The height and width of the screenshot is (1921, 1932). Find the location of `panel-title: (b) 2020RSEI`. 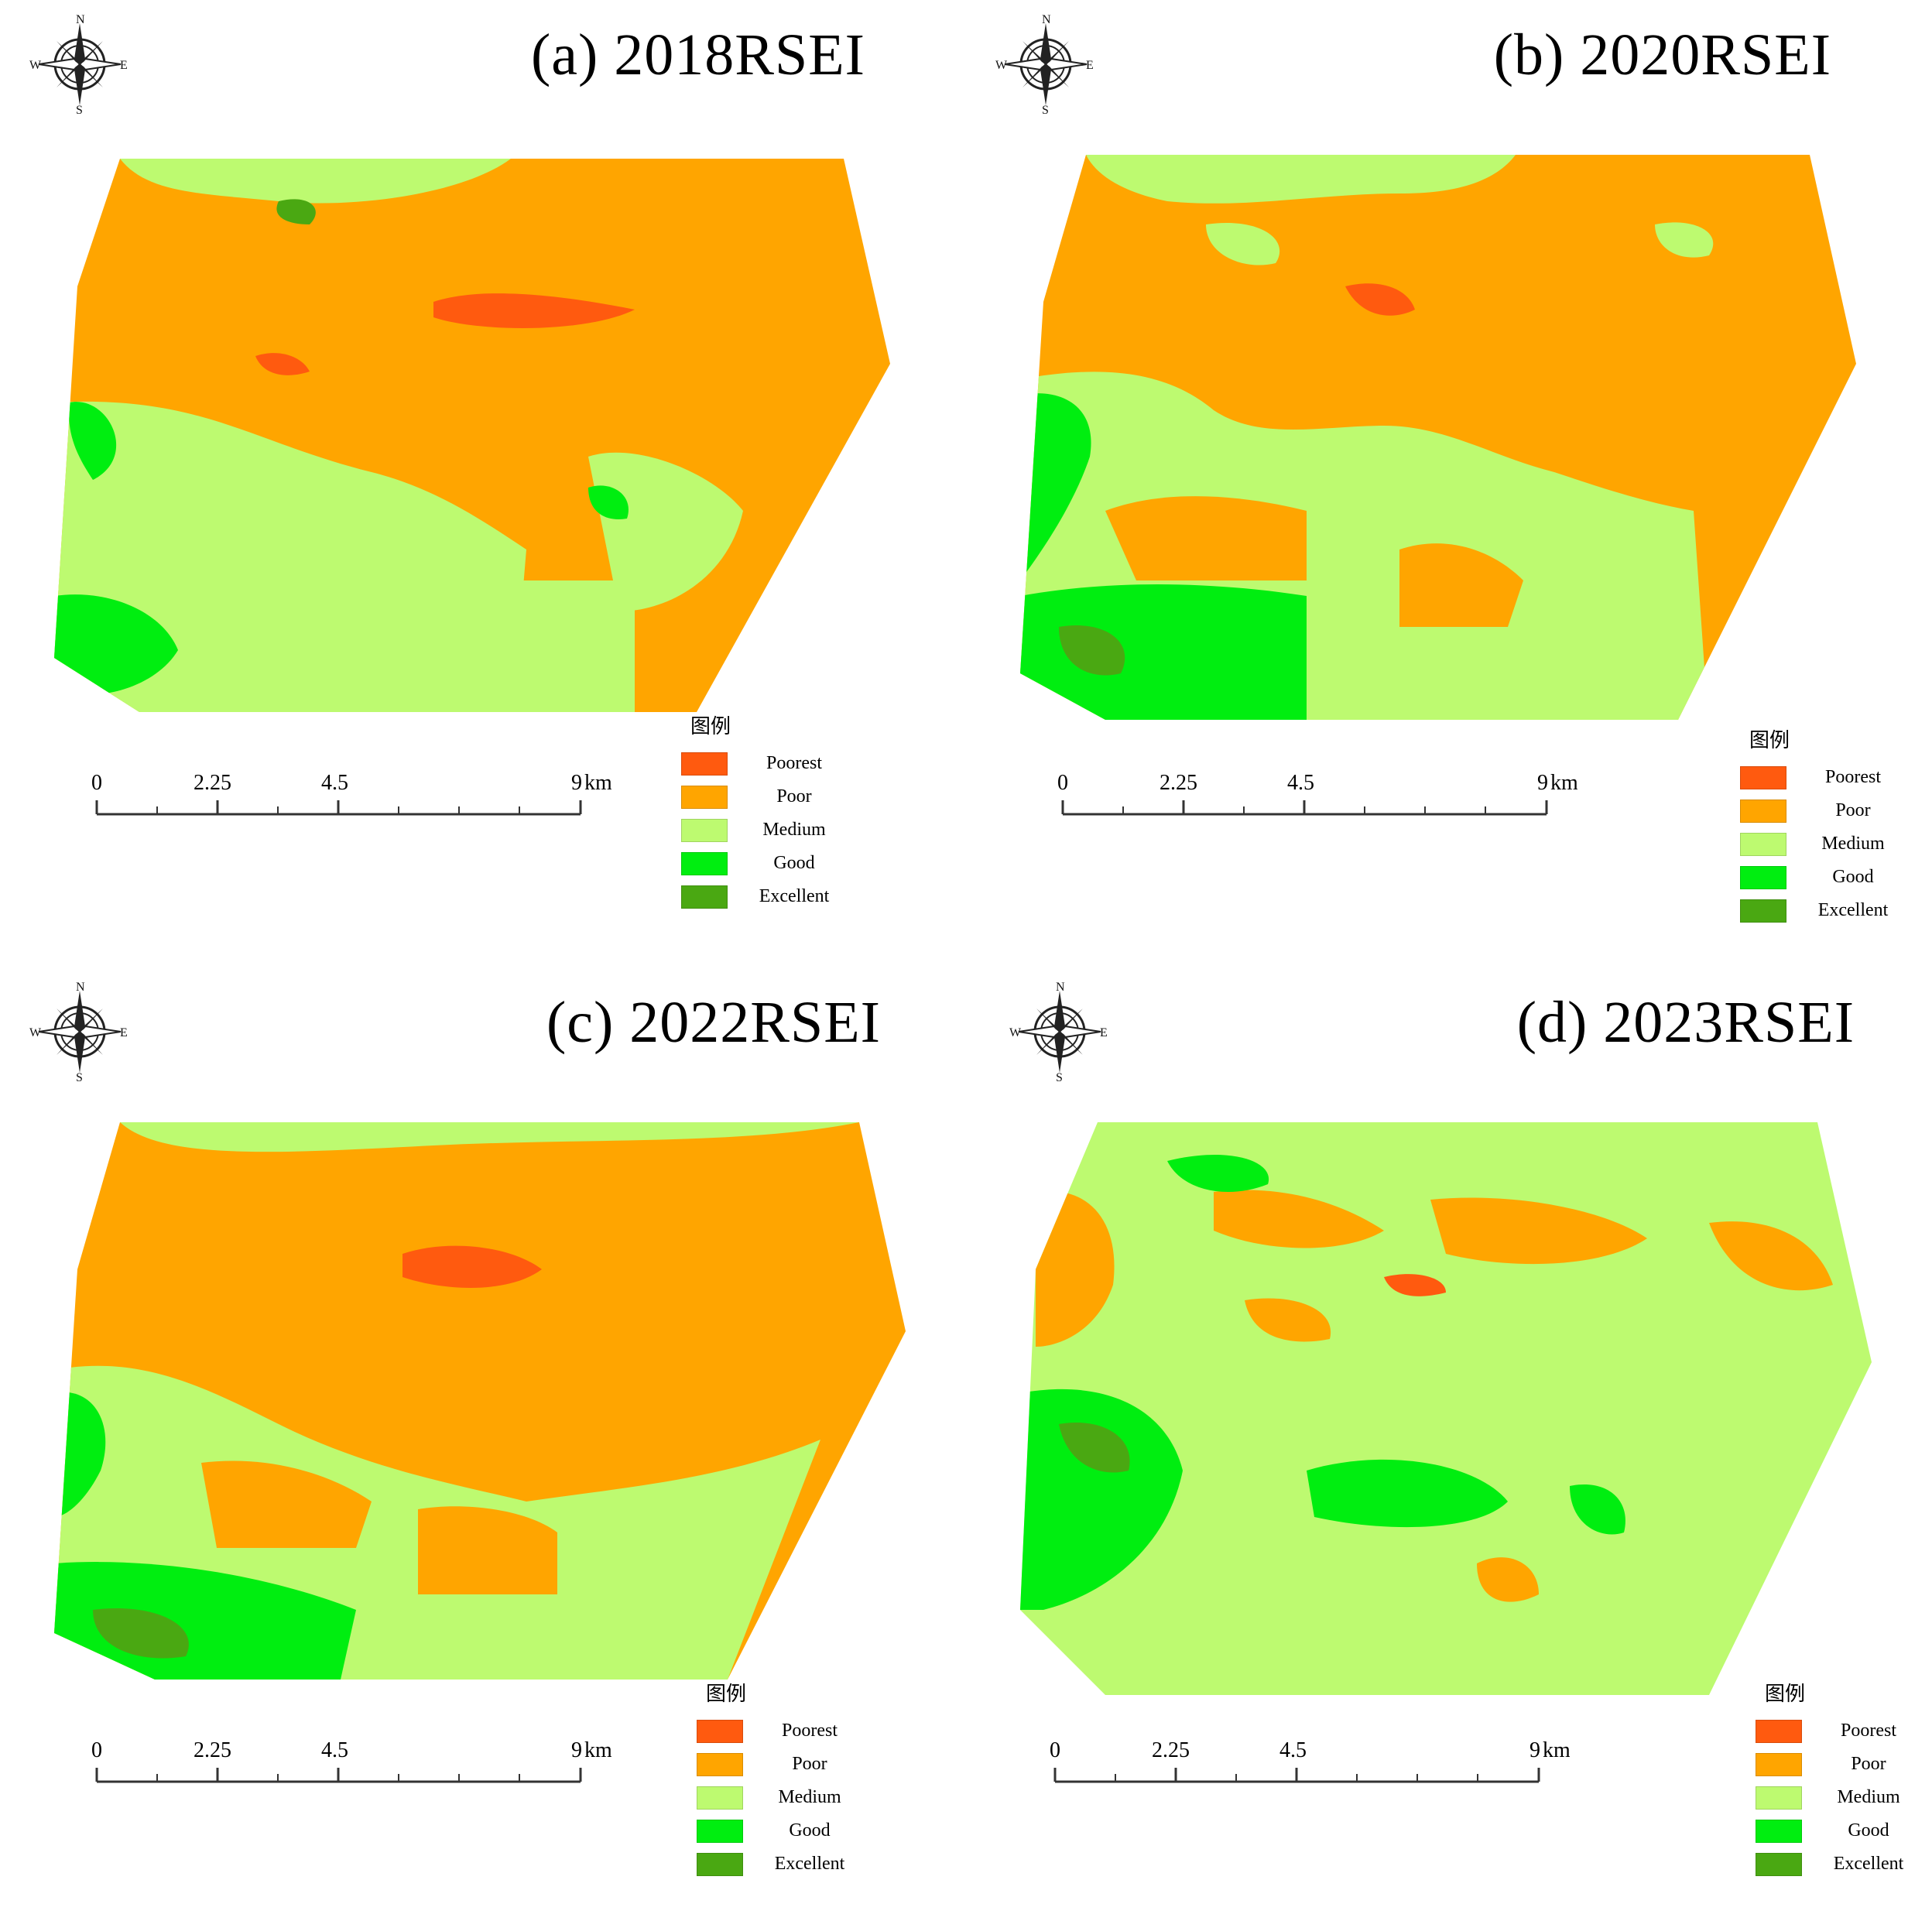

panel-title: (b) 2020RSEI is located at coordinates (1662, 54).